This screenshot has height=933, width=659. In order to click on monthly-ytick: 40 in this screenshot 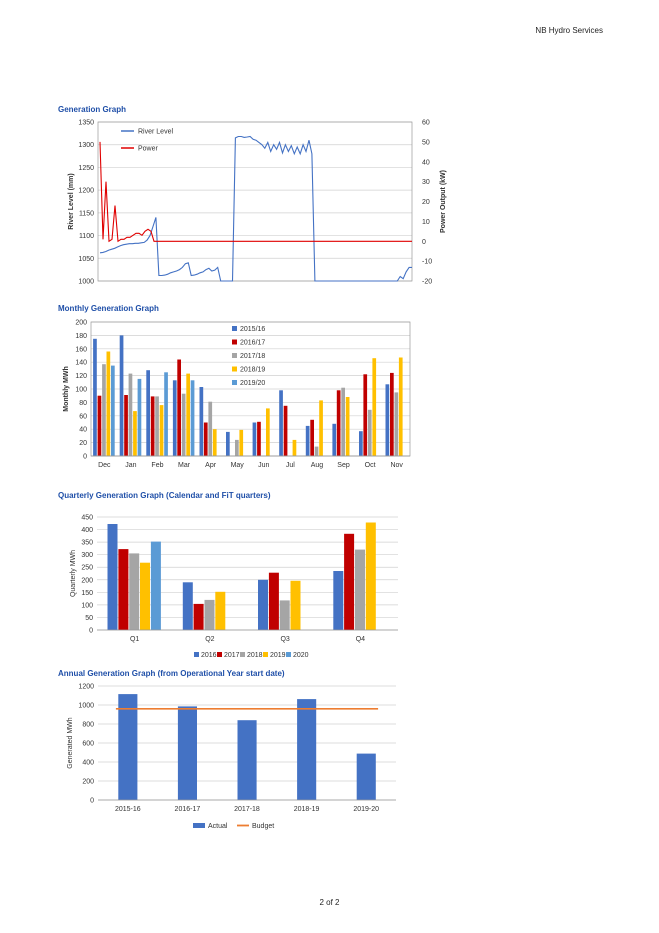, I will do `click(83, 430)`.